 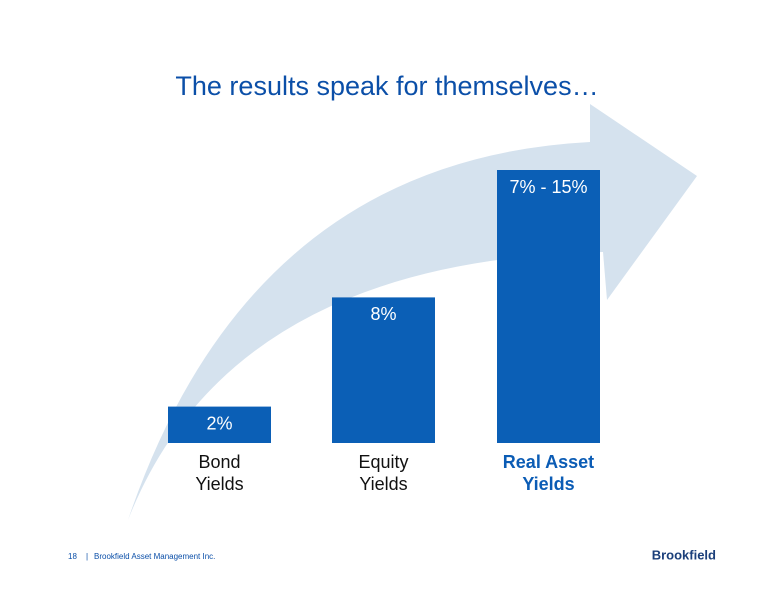 What do you see at coordinates (548, 473) in the screenshot?
I see `category-label: Real Asset Yields` at bounding box center [548, 473].